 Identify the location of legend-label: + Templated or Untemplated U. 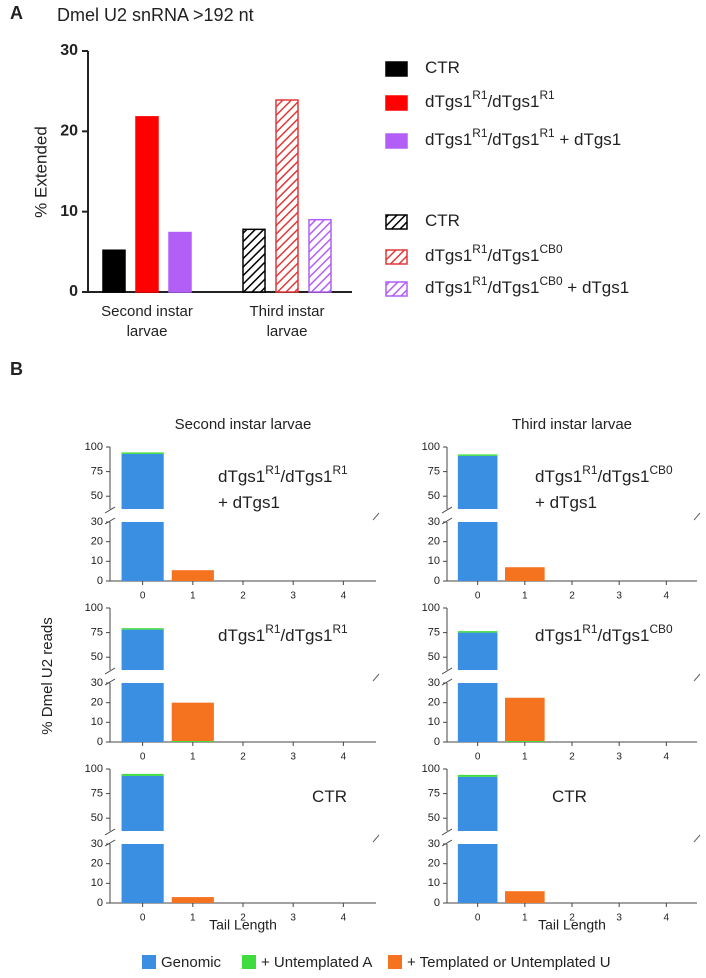
(509, 962).